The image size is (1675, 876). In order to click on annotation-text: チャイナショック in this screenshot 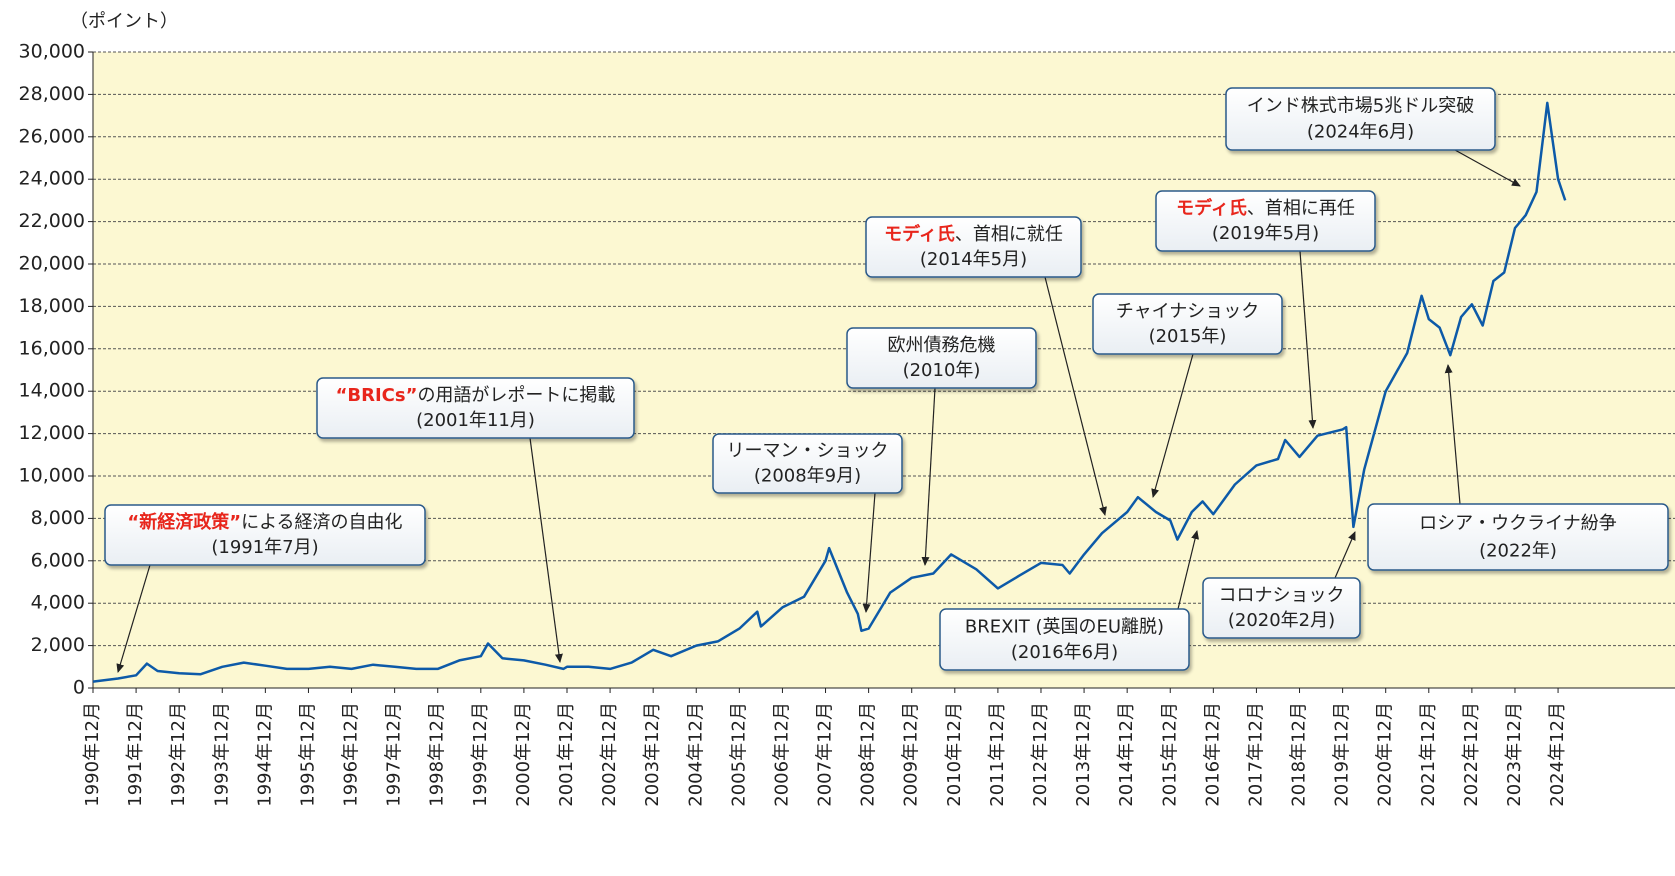, I will do `click(1187, 311)`.